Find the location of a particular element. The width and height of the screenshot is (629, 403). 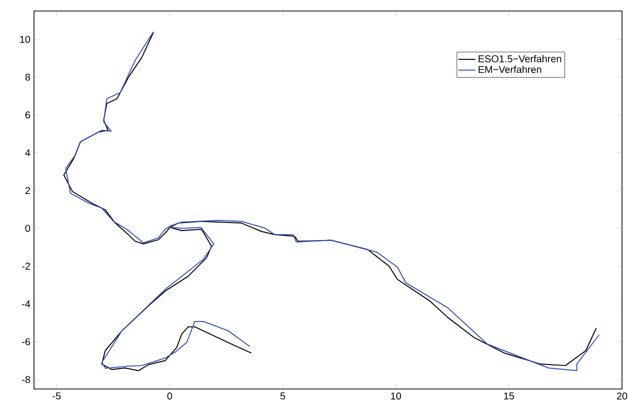

x-tick-label: 0 is located at coordinates (169, 396).